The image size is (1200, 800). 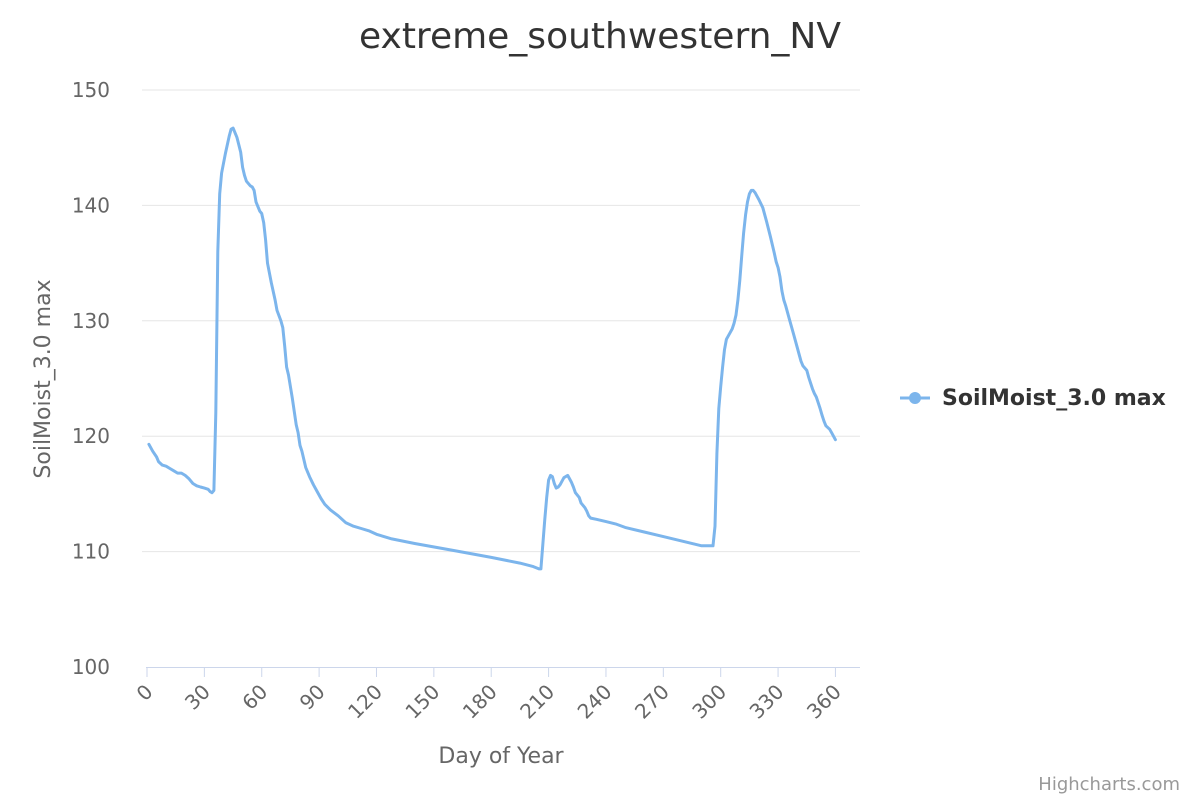 What do you see at coordinates (537, 702) in the screenshot?
I see `x-tick-label: 210` at bounding box center [537, 702].